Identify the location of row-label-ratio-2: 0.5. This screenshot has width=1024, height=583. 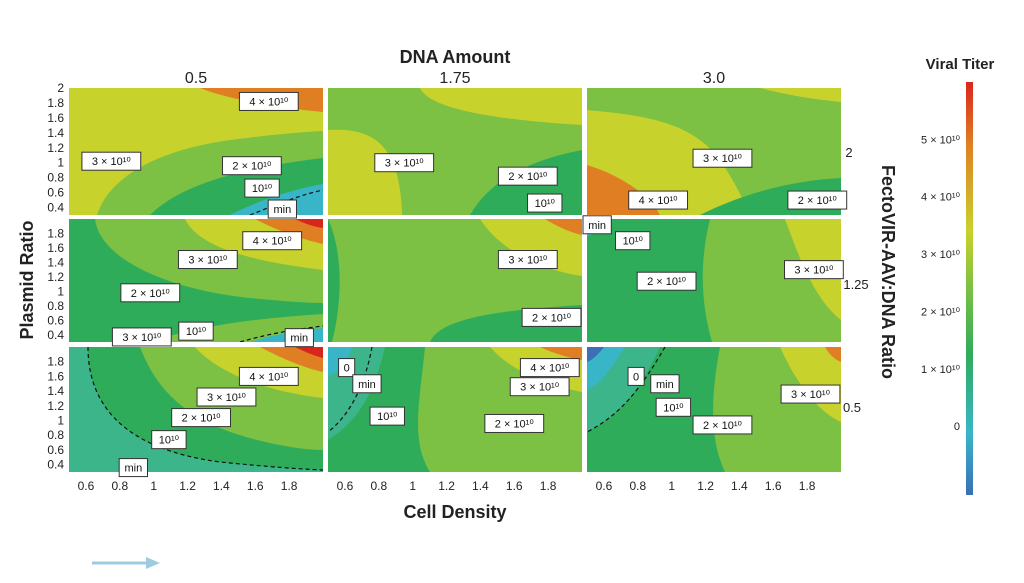
(852, 407).